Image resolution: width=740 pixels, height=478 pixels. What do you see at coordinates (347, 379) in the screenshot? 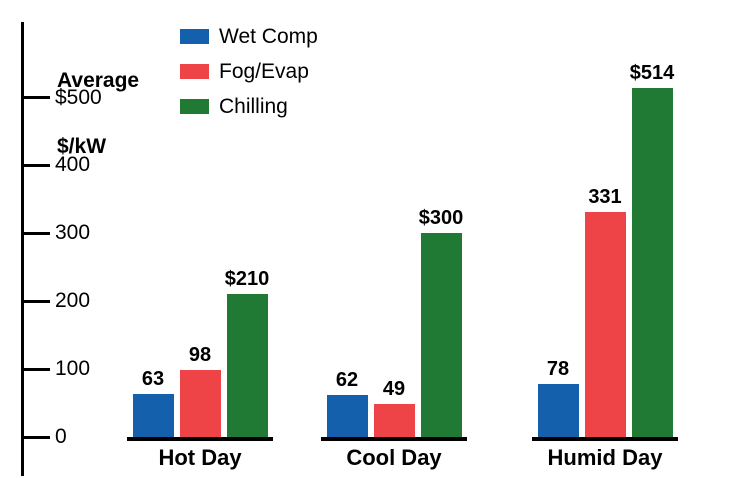
I see `bar-value-label-0-1: 62` at bounding box center [347, 379].